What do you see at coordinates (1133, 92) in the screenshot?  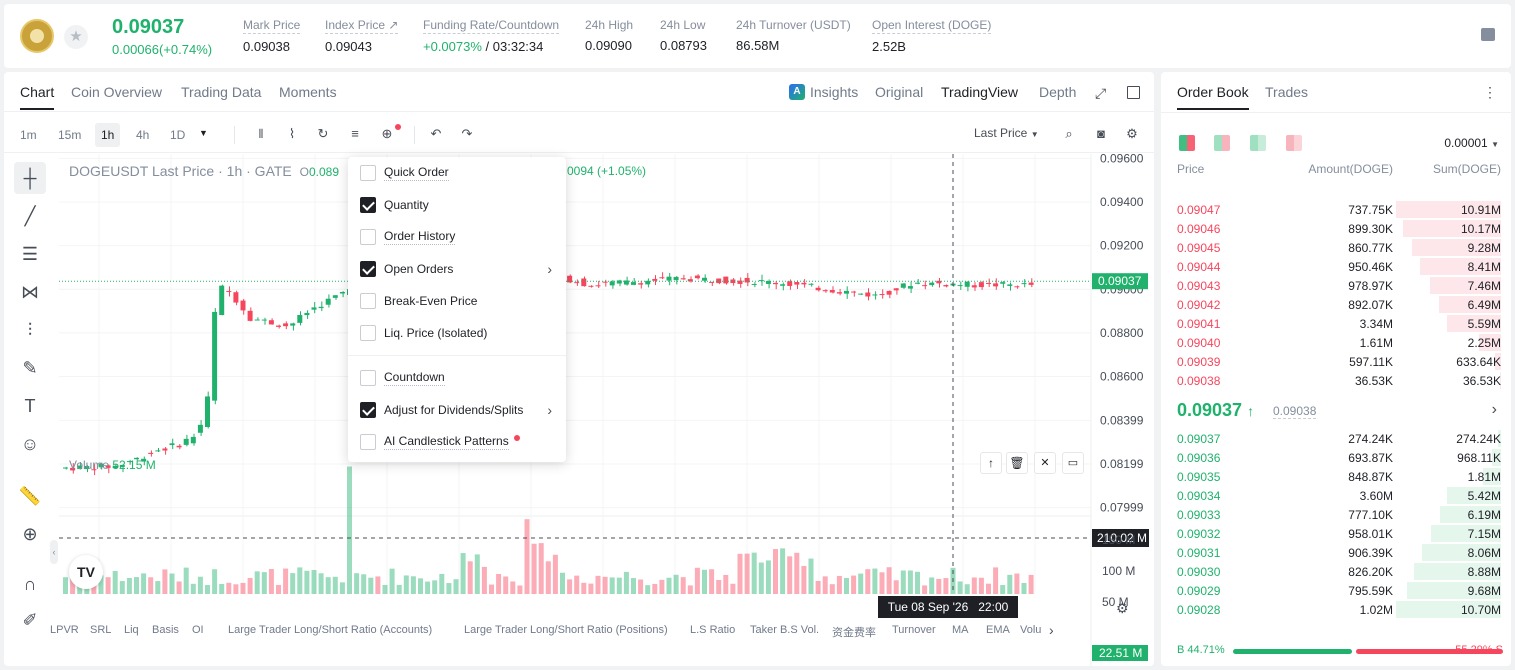 I see `window-mode-icon` at bounding box center [1133, 92].